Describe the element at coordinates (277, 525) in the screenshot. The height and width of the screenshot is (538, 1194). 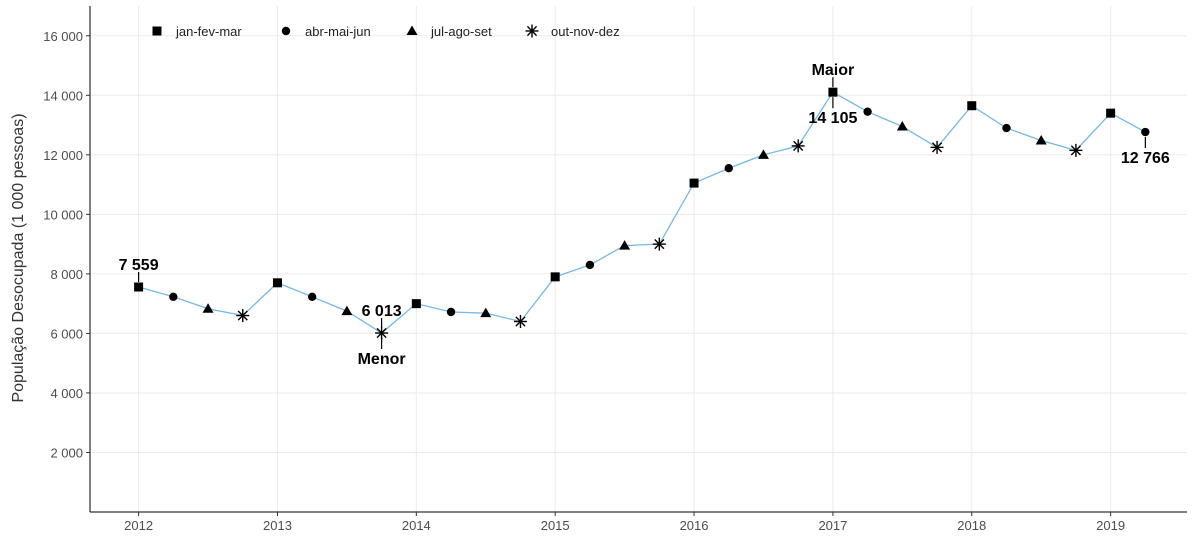
I see `x-tick-label: 2013` at that location.